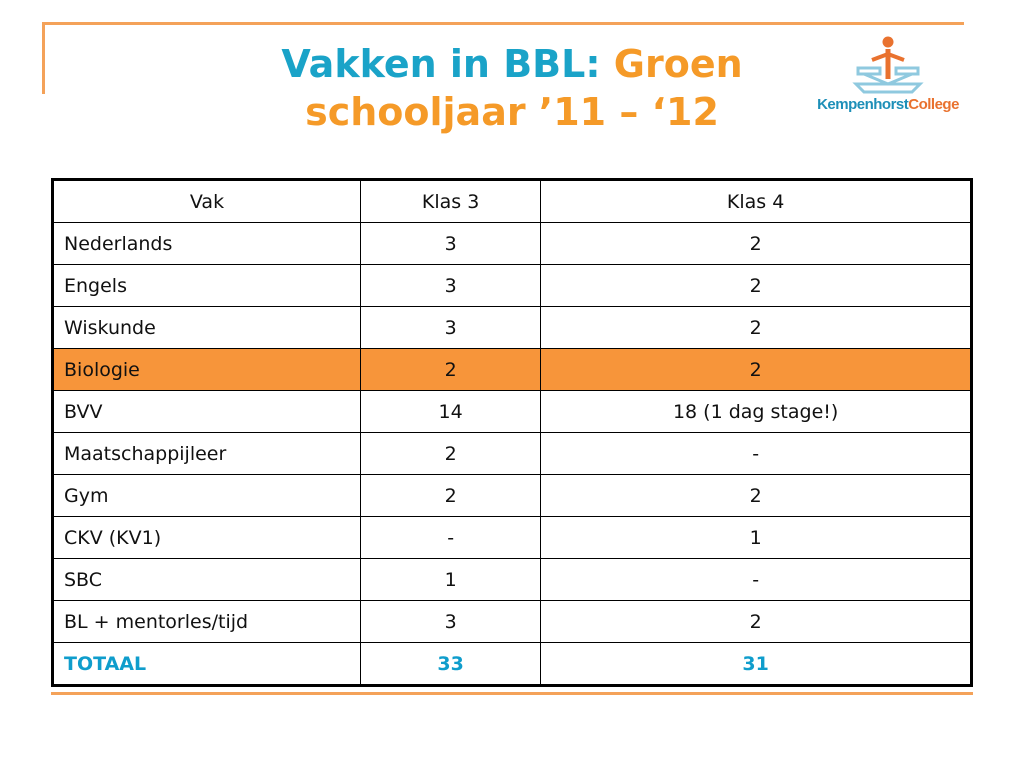  I want to click on title-line-2: schooljaar ’11 – ‘12, so click(512, 112).